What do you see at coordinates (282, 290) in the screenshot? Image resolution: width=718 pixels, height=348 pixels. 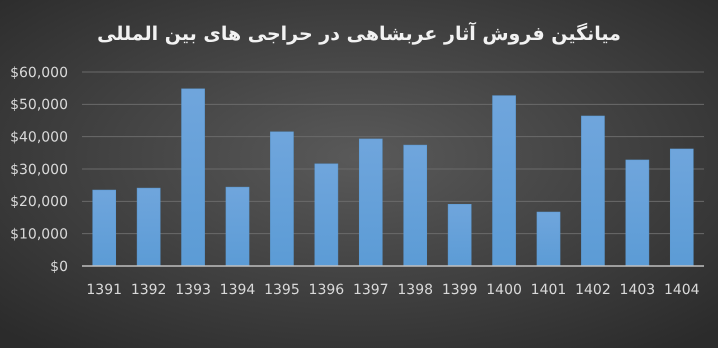 I see `x-tick-label: 1395` at bounding box center [282, 290].